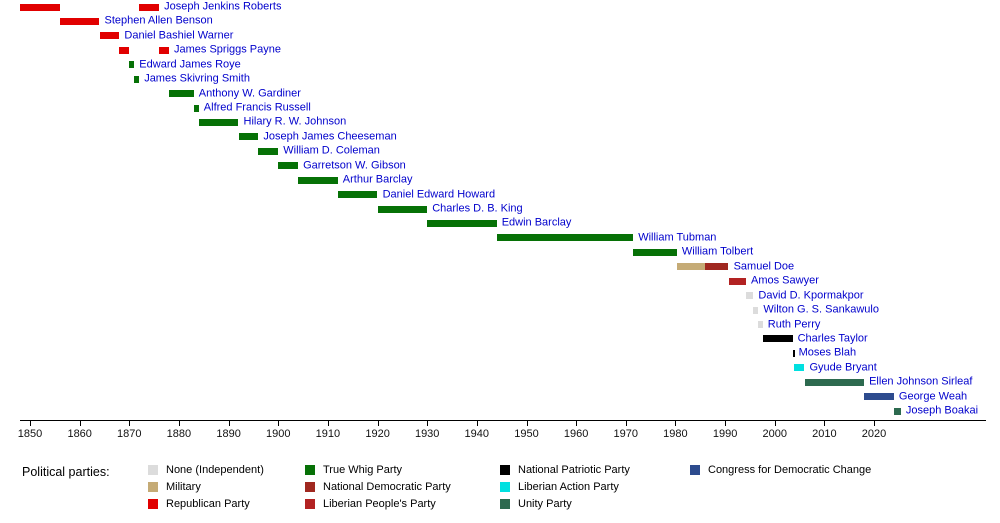  What do you see at coordinates (785, 280) in the screenshot?
I see `president-name-link: Amos Sawyer` at bounding box center [785, 280].